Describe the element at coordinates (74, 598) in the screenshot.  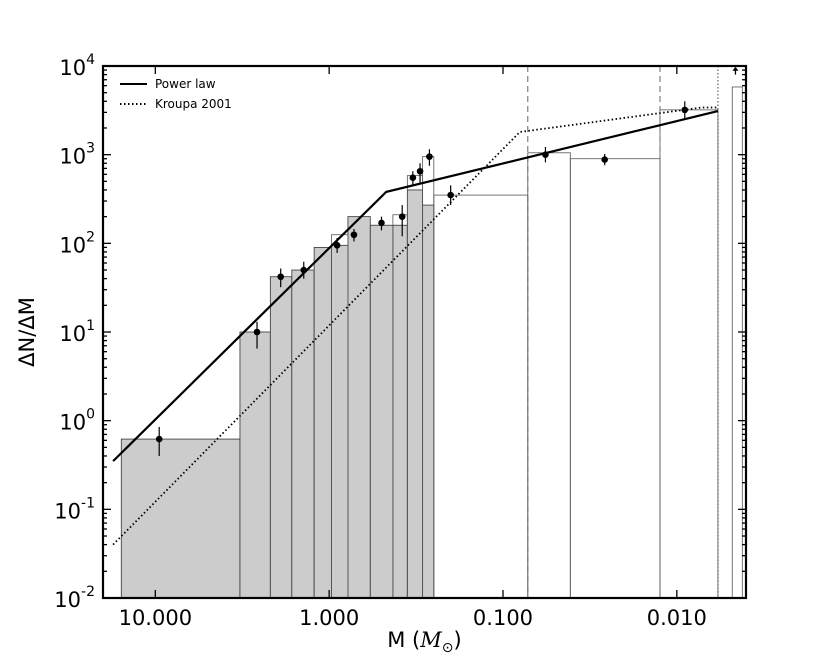
I see `y-tick-label: 10⁻²` at that location.